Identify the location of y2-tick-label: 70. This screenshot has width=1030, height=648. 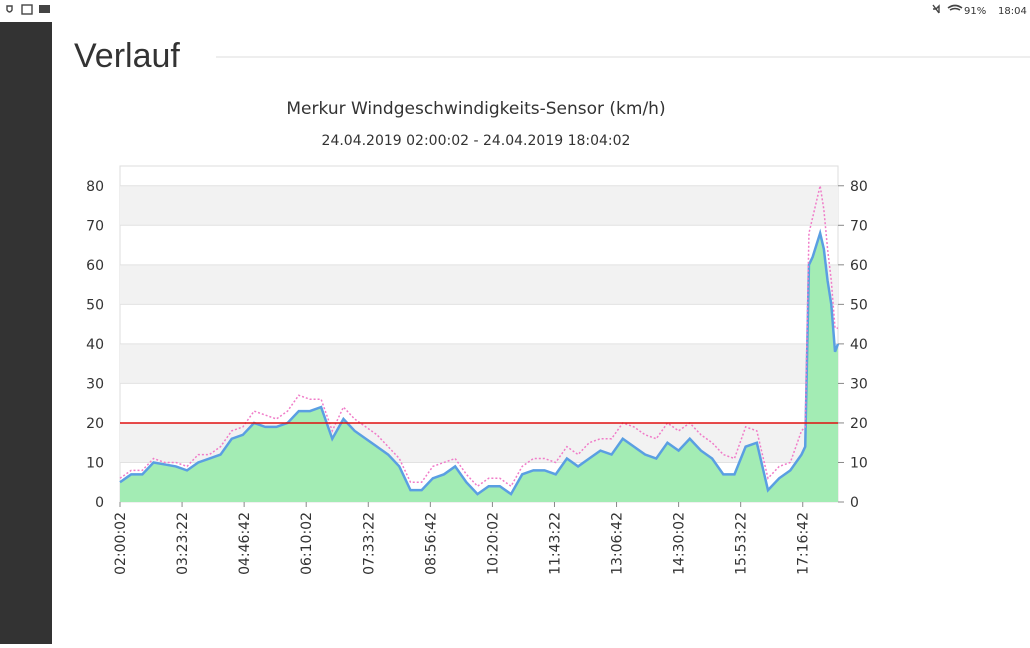
(859, 226).